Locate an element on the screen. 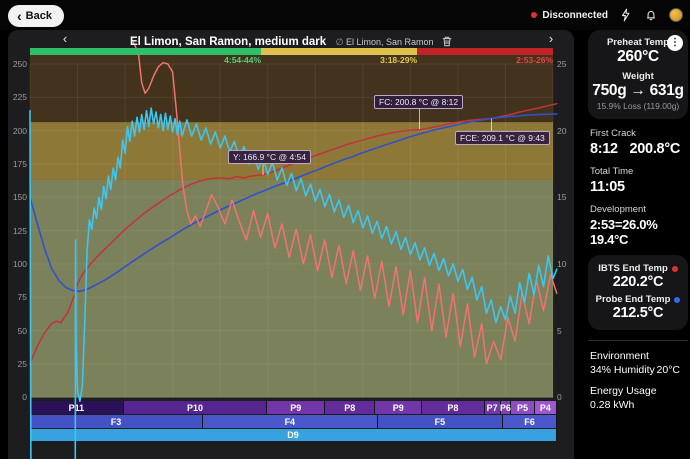  band-power-P7: P7 is located at coordinates (492, 407).